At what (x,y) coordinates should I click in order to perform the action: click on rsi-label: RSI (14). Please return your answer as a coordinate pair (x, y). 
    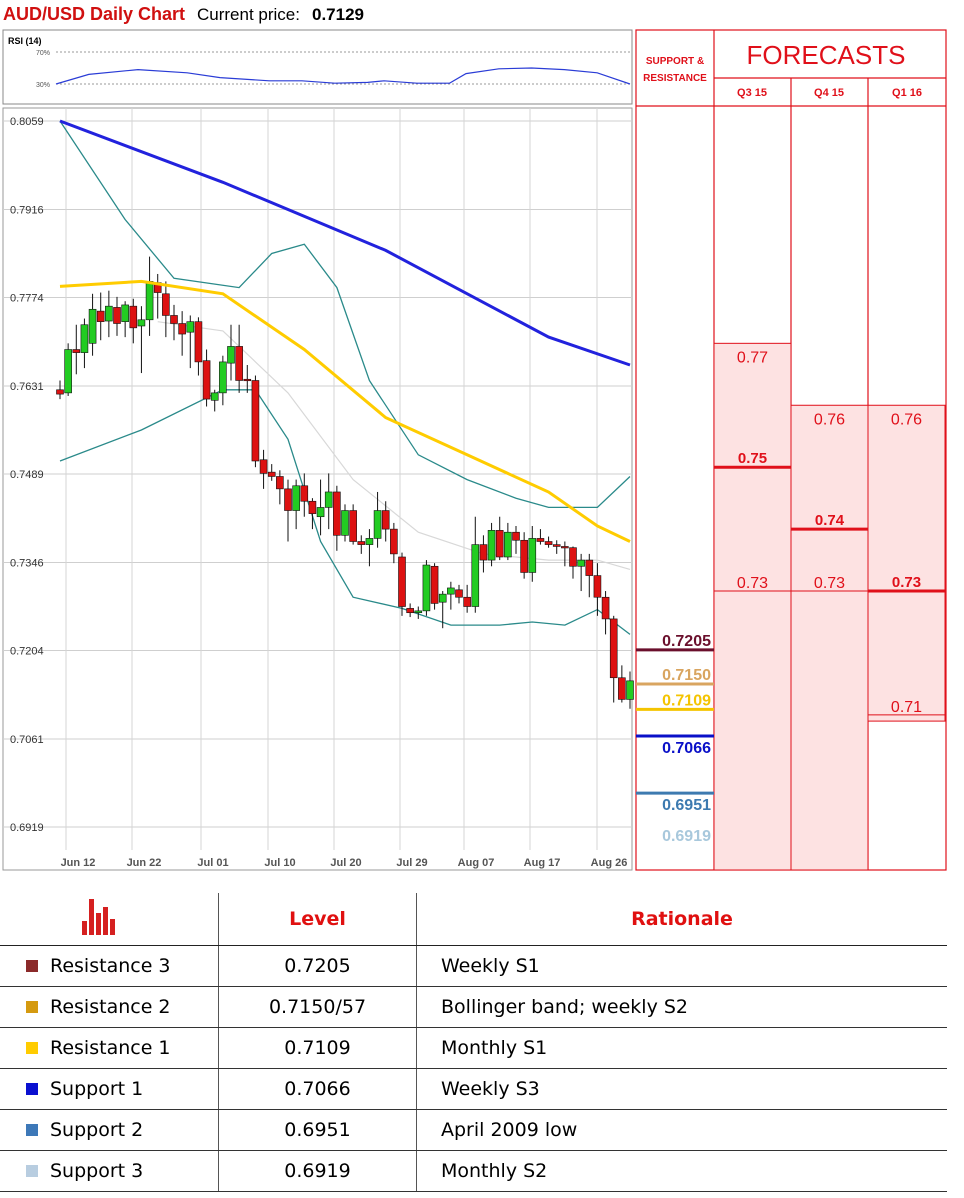
    Looking at the image, I should click on (25, 41).